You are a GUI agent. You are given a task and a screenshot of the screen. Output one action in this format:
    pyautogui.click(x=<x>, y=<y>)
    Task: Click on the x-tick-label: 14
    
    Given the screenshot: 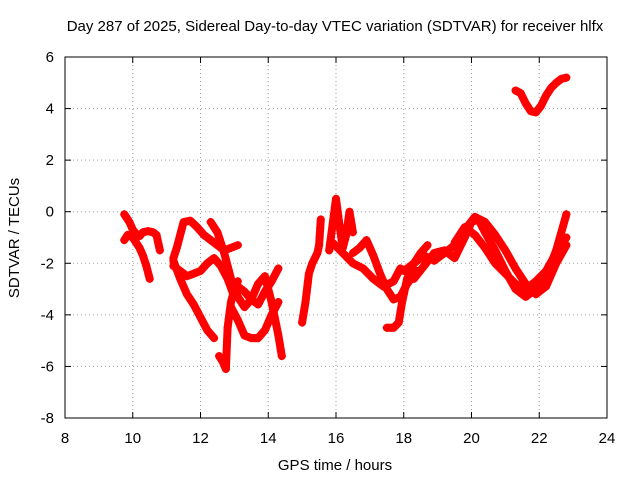 What is the action you would take?
    pyautogui.click(x=268, y=438)
    